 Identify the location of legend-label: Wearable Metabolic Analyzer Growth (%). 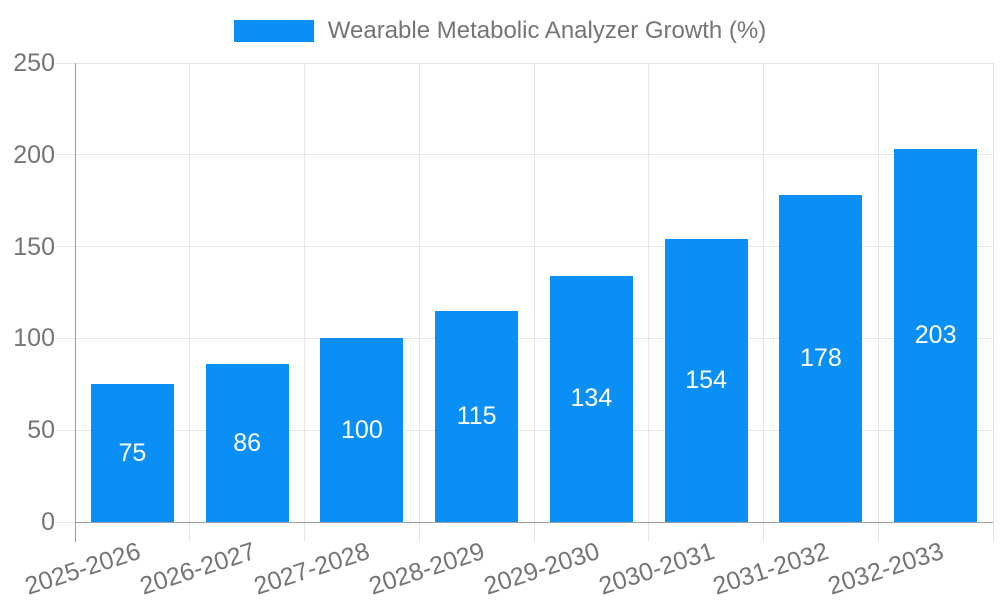
(547, 30).